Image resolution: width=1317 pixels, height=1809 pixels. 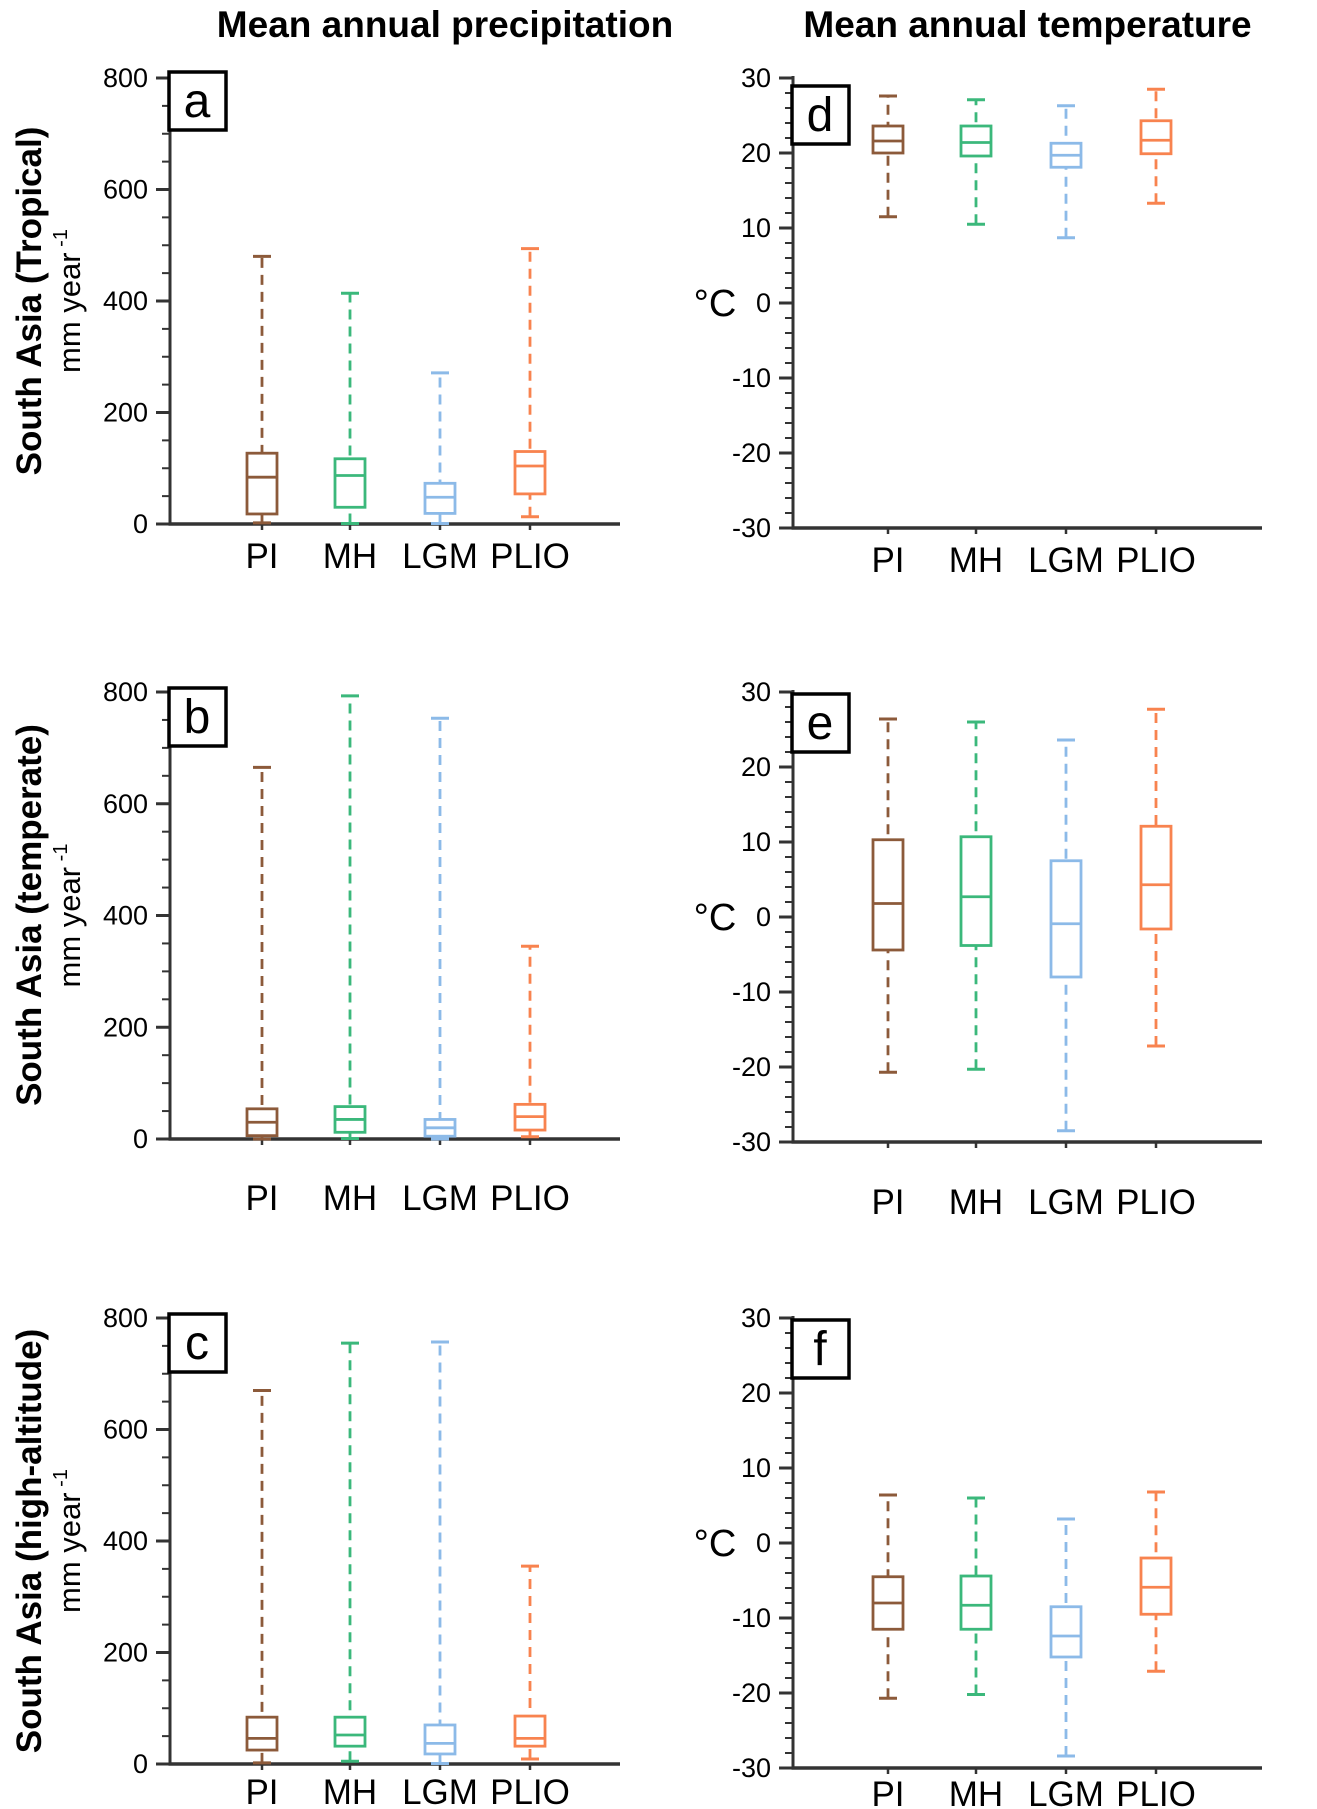 I want to click on panel-e-xtick-label-PI: PI, so click(x=887, y=1202).